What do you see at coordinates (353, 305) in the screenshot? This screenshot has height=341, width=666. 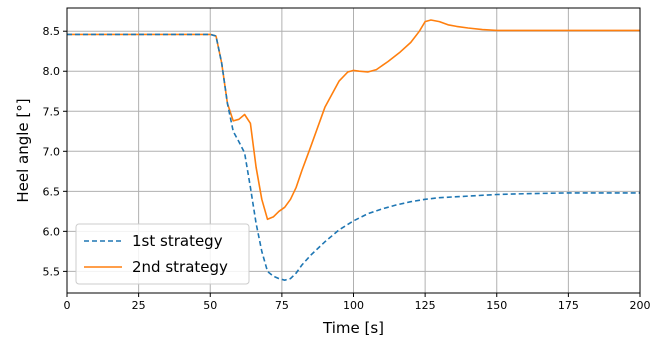 I see `x-tick-label: 100` at bounding box center [353, 305].